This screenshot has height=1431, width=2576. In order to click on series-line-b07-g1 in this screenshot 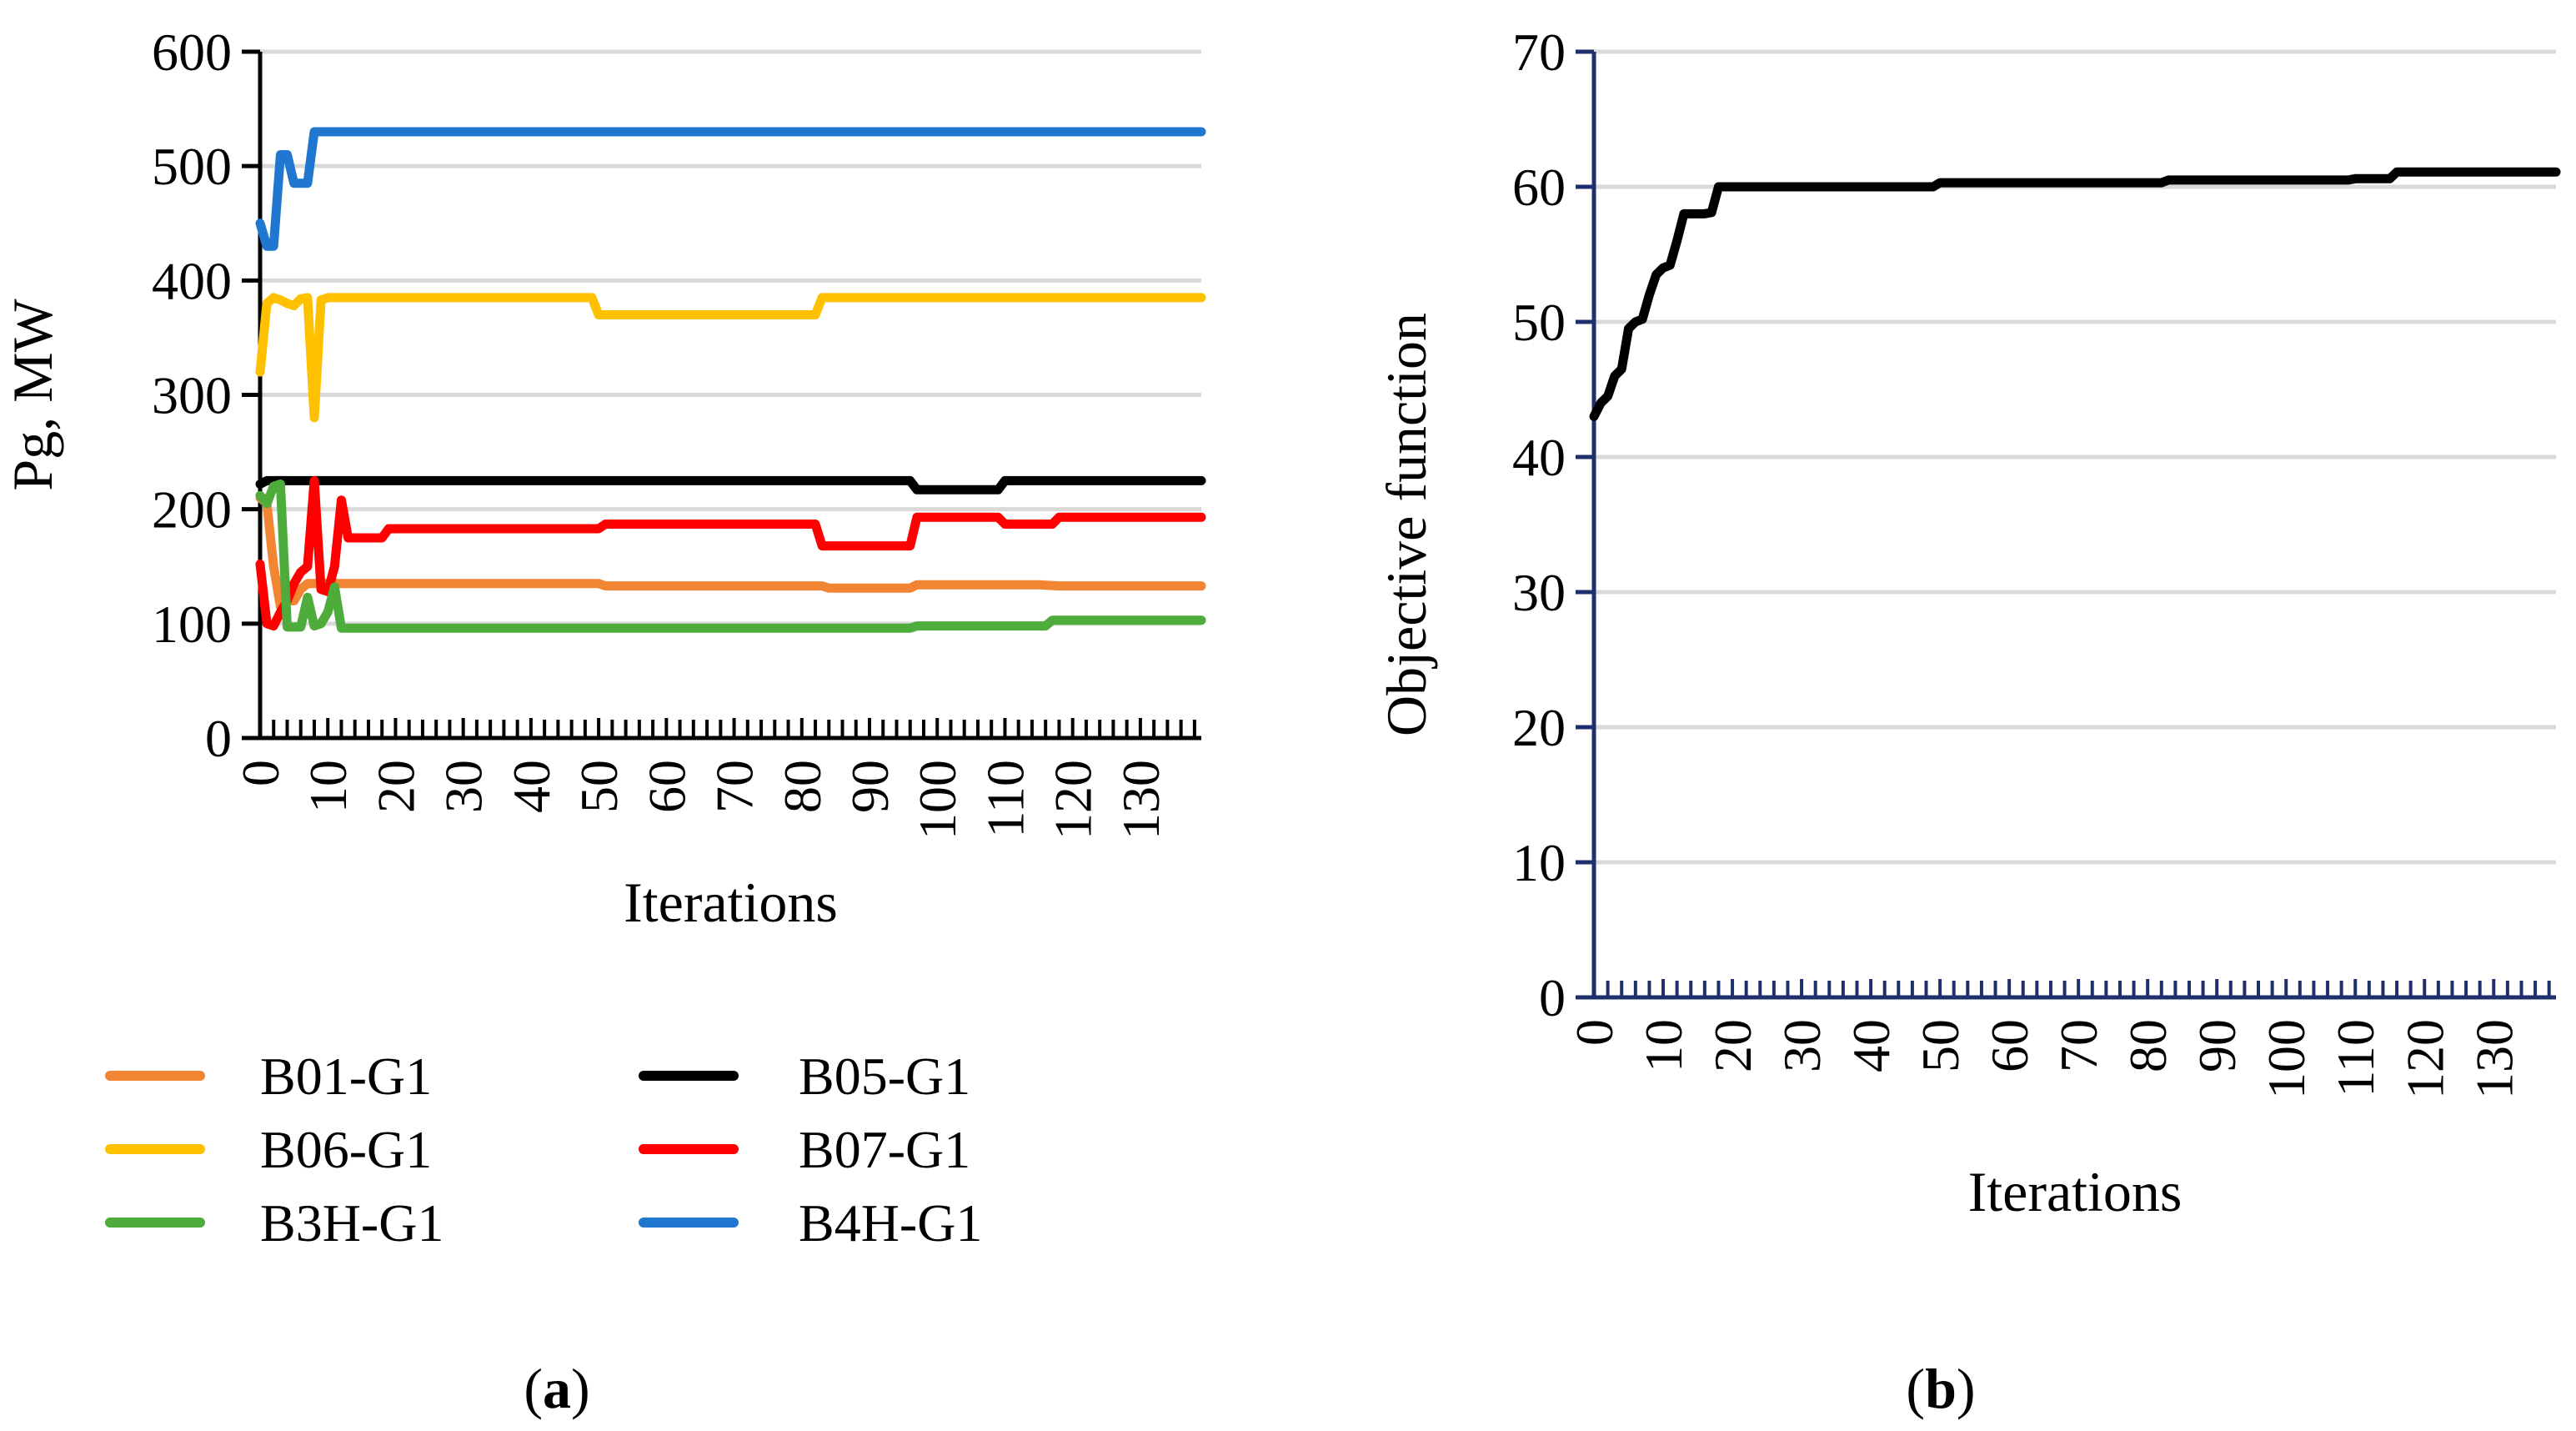, I will do `click(730, 553)`.